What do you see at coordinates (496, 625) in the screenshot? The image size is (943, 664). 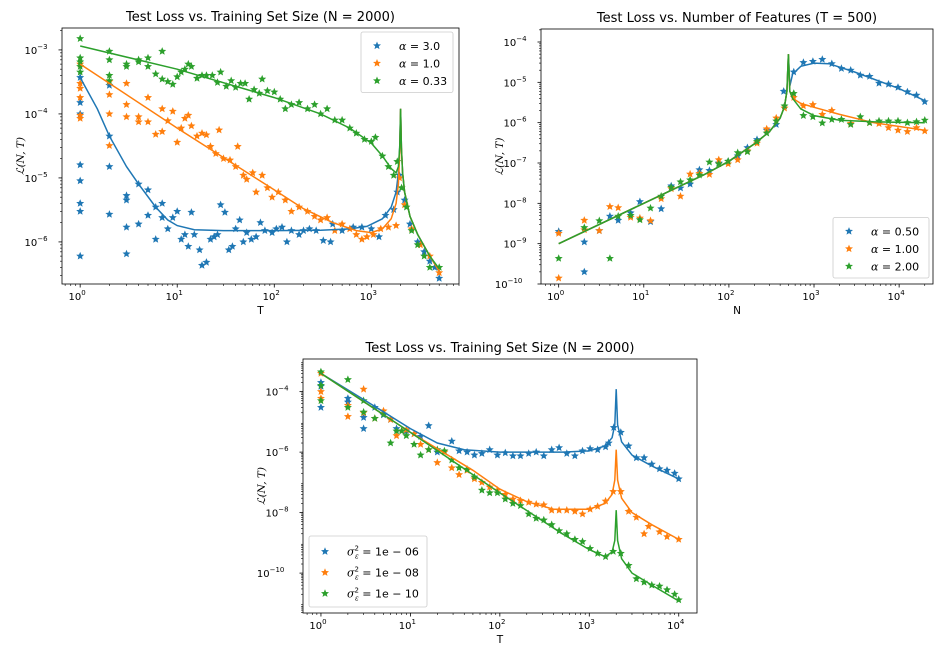 I see `x-tick-label: 102` at bounding box center [496, 625].